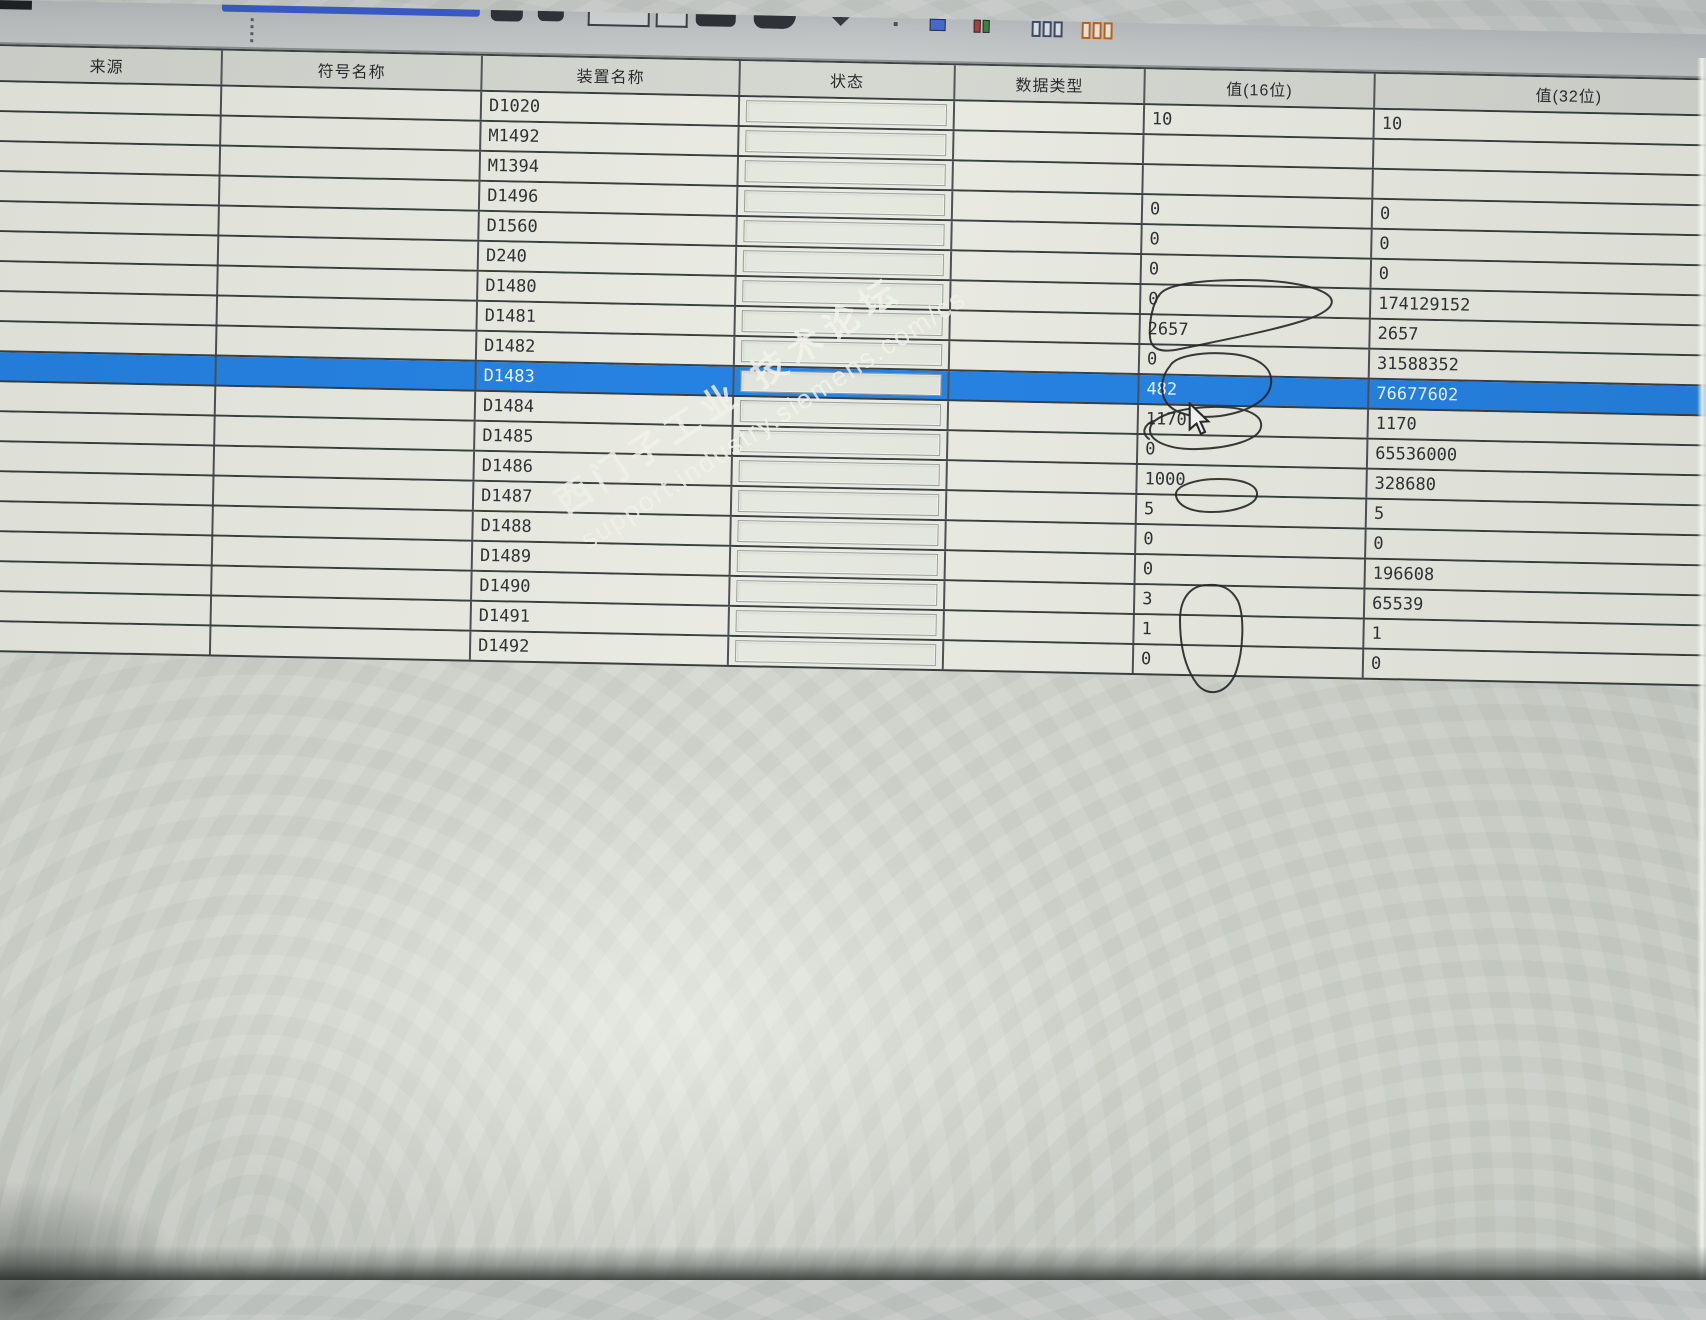  I want to click on value16-cell: 1170, so click(1254, 421).